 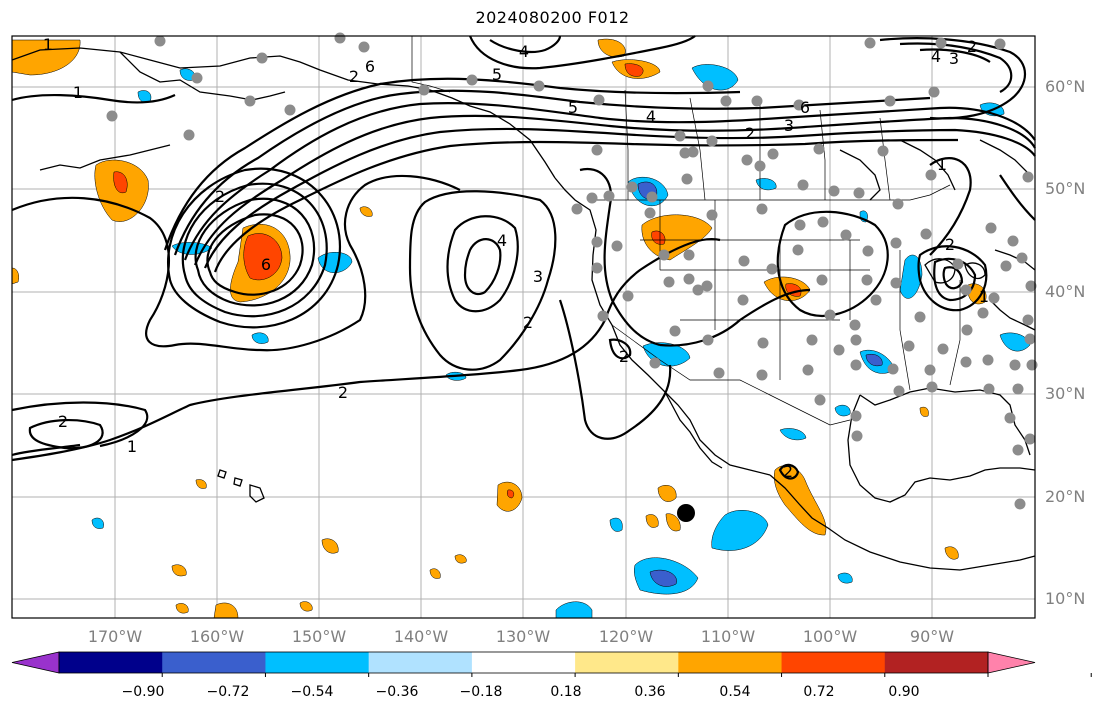 What do you see at coordinates (35, 662) in the screenshot?
I see `colorbar-extend-min` at bounding box center [35, 662].